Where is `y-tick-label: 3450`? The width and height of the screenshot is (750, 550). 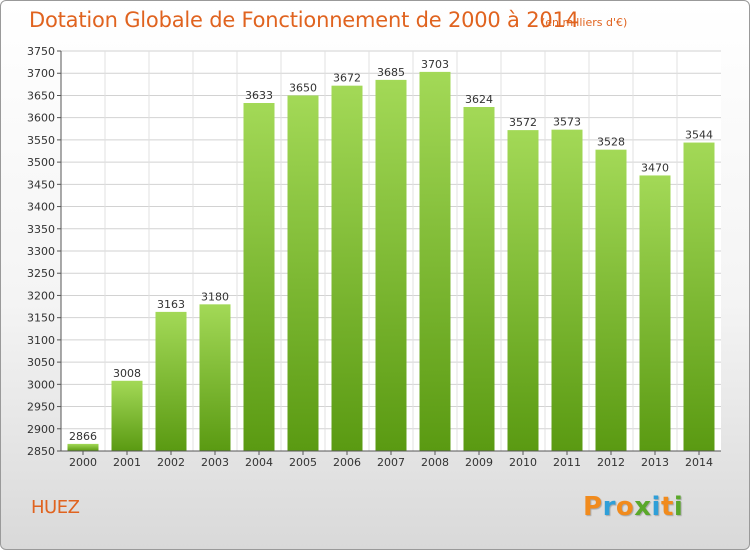
y-tick-label: 3450 is located at coordinates (41, 184).